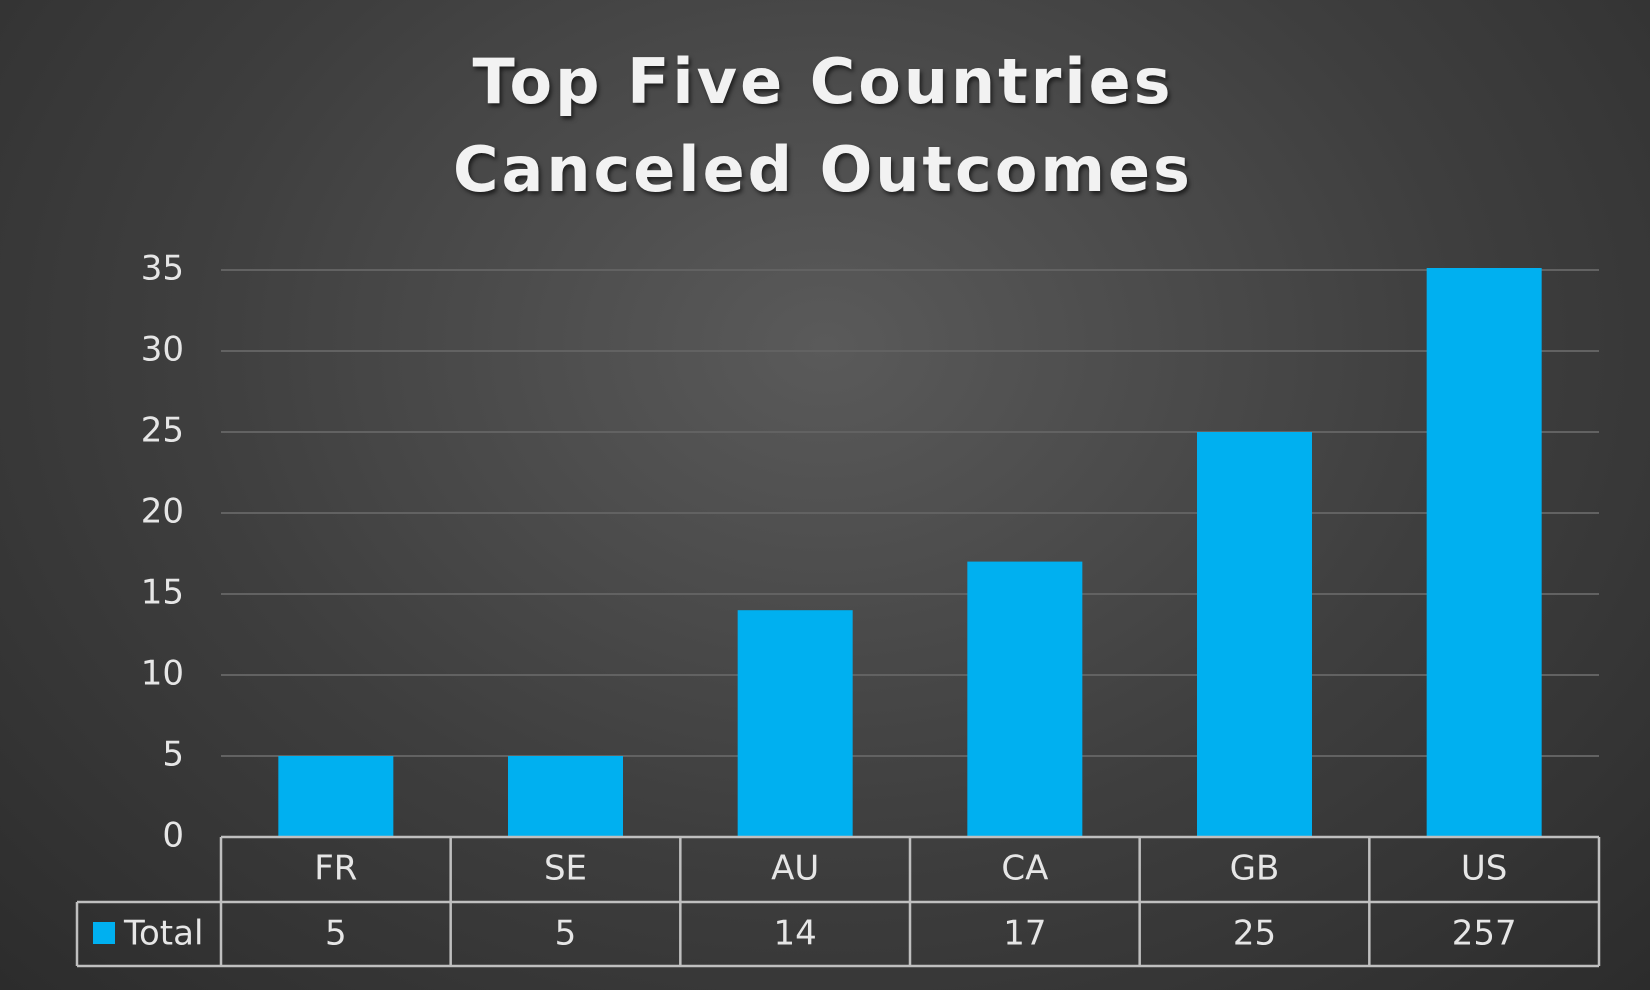 Image resolution: width=1650 pixels, height=990 pixels. Describe the element at coordinates (1255, 869) in the screenshot. I see `x-tick-label: GB` at that location.